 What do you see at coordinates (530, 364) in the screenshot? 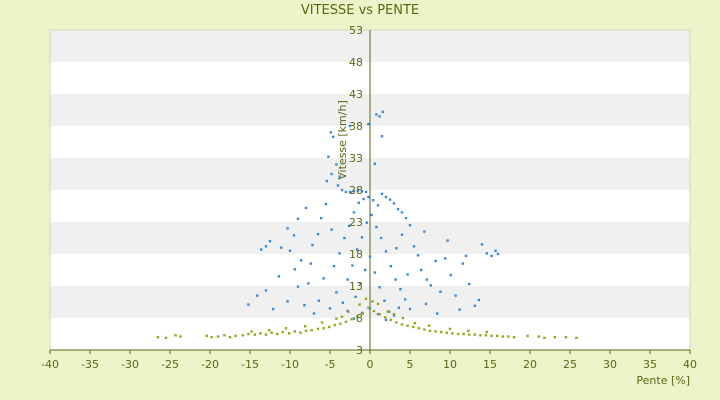
I see `x-tick-label: 20` at bounding box center [530, 364].